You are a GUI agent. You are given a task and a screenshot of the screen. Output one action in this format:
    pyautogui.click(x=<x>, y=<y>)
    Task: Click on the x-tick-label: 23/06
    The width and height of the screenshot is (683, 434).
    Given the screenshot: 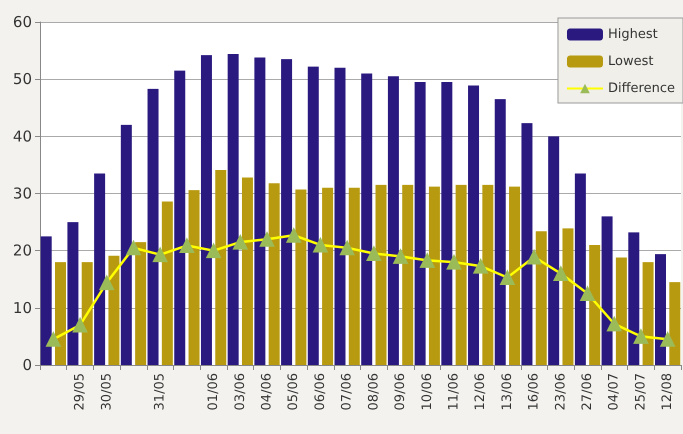 What is the action you would take?
    pyautogui.click(x=560, y=391)
    